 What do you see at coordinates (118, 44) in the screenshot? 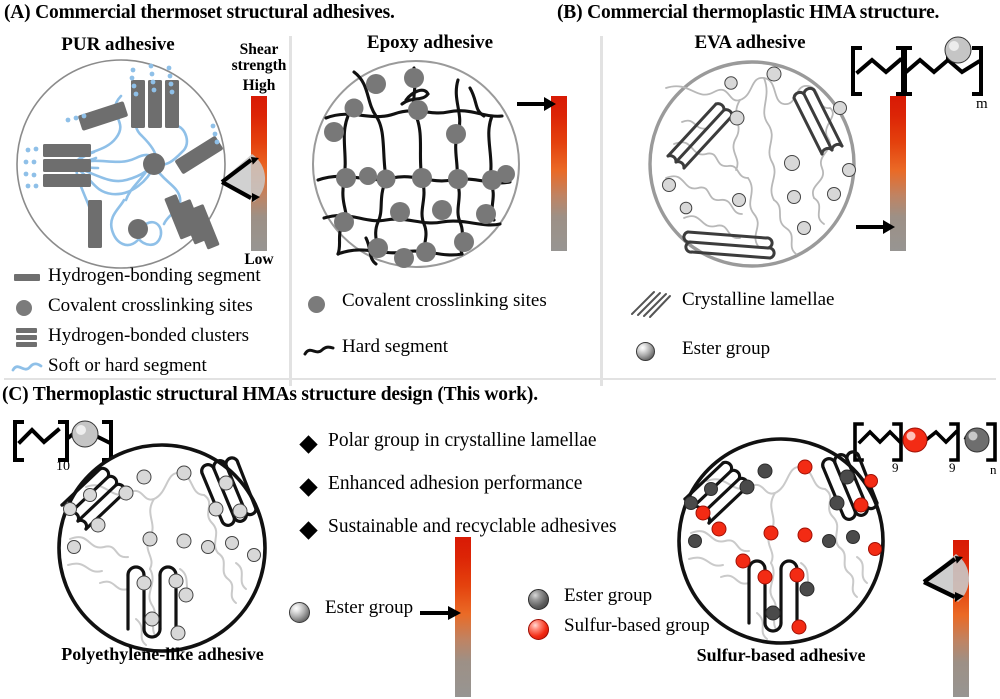
I see `pur-title: PUR adhesive` at bounding box center [118, 44].